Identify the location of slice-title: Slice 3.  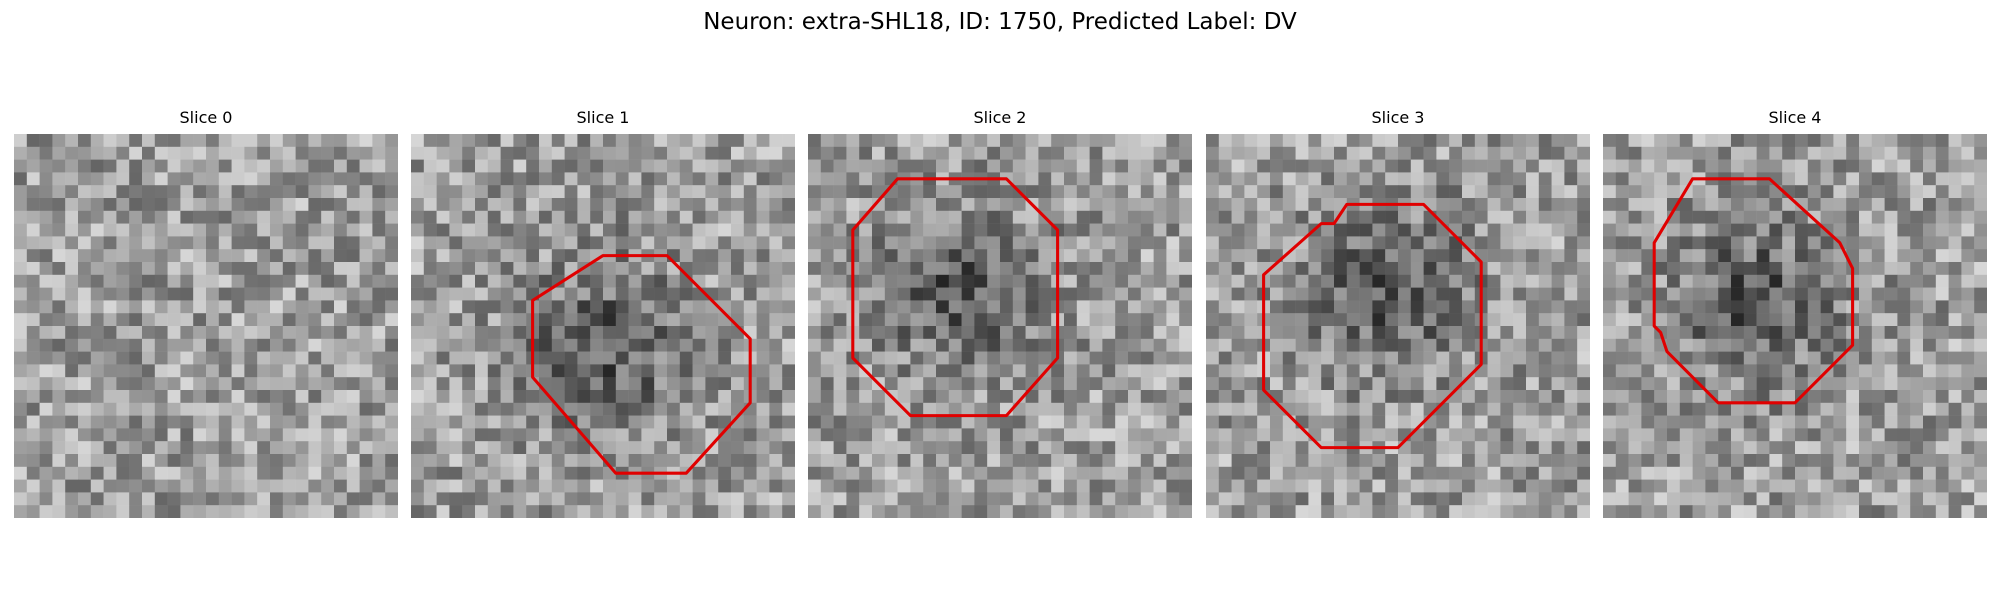
(1398, 117).